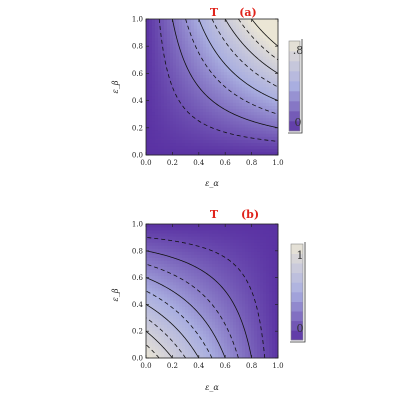  I want to click on colorbar-frame, so click(297, 292).